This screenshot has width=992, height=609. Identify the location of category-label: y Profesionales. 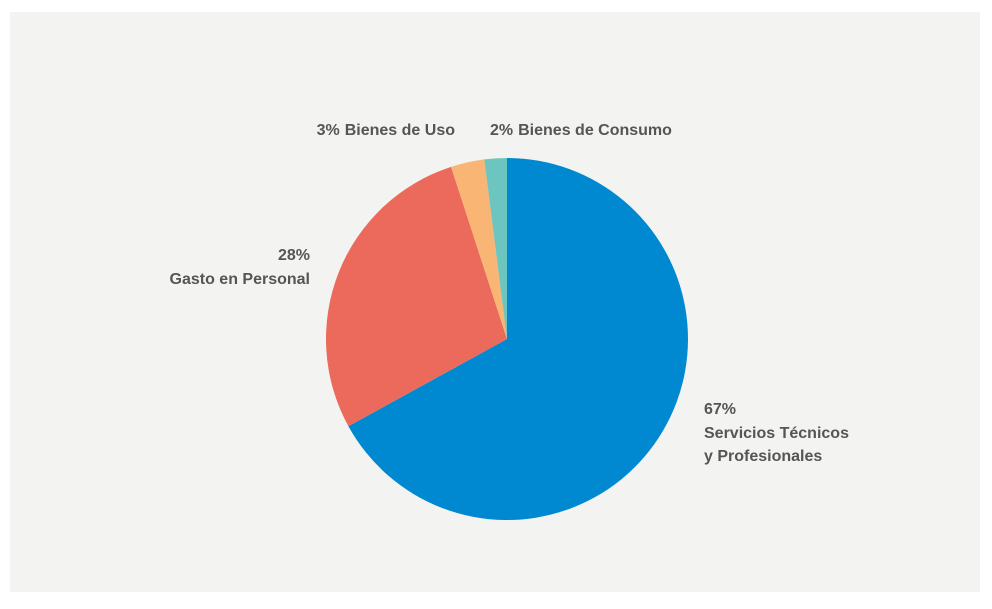
(763, 456).